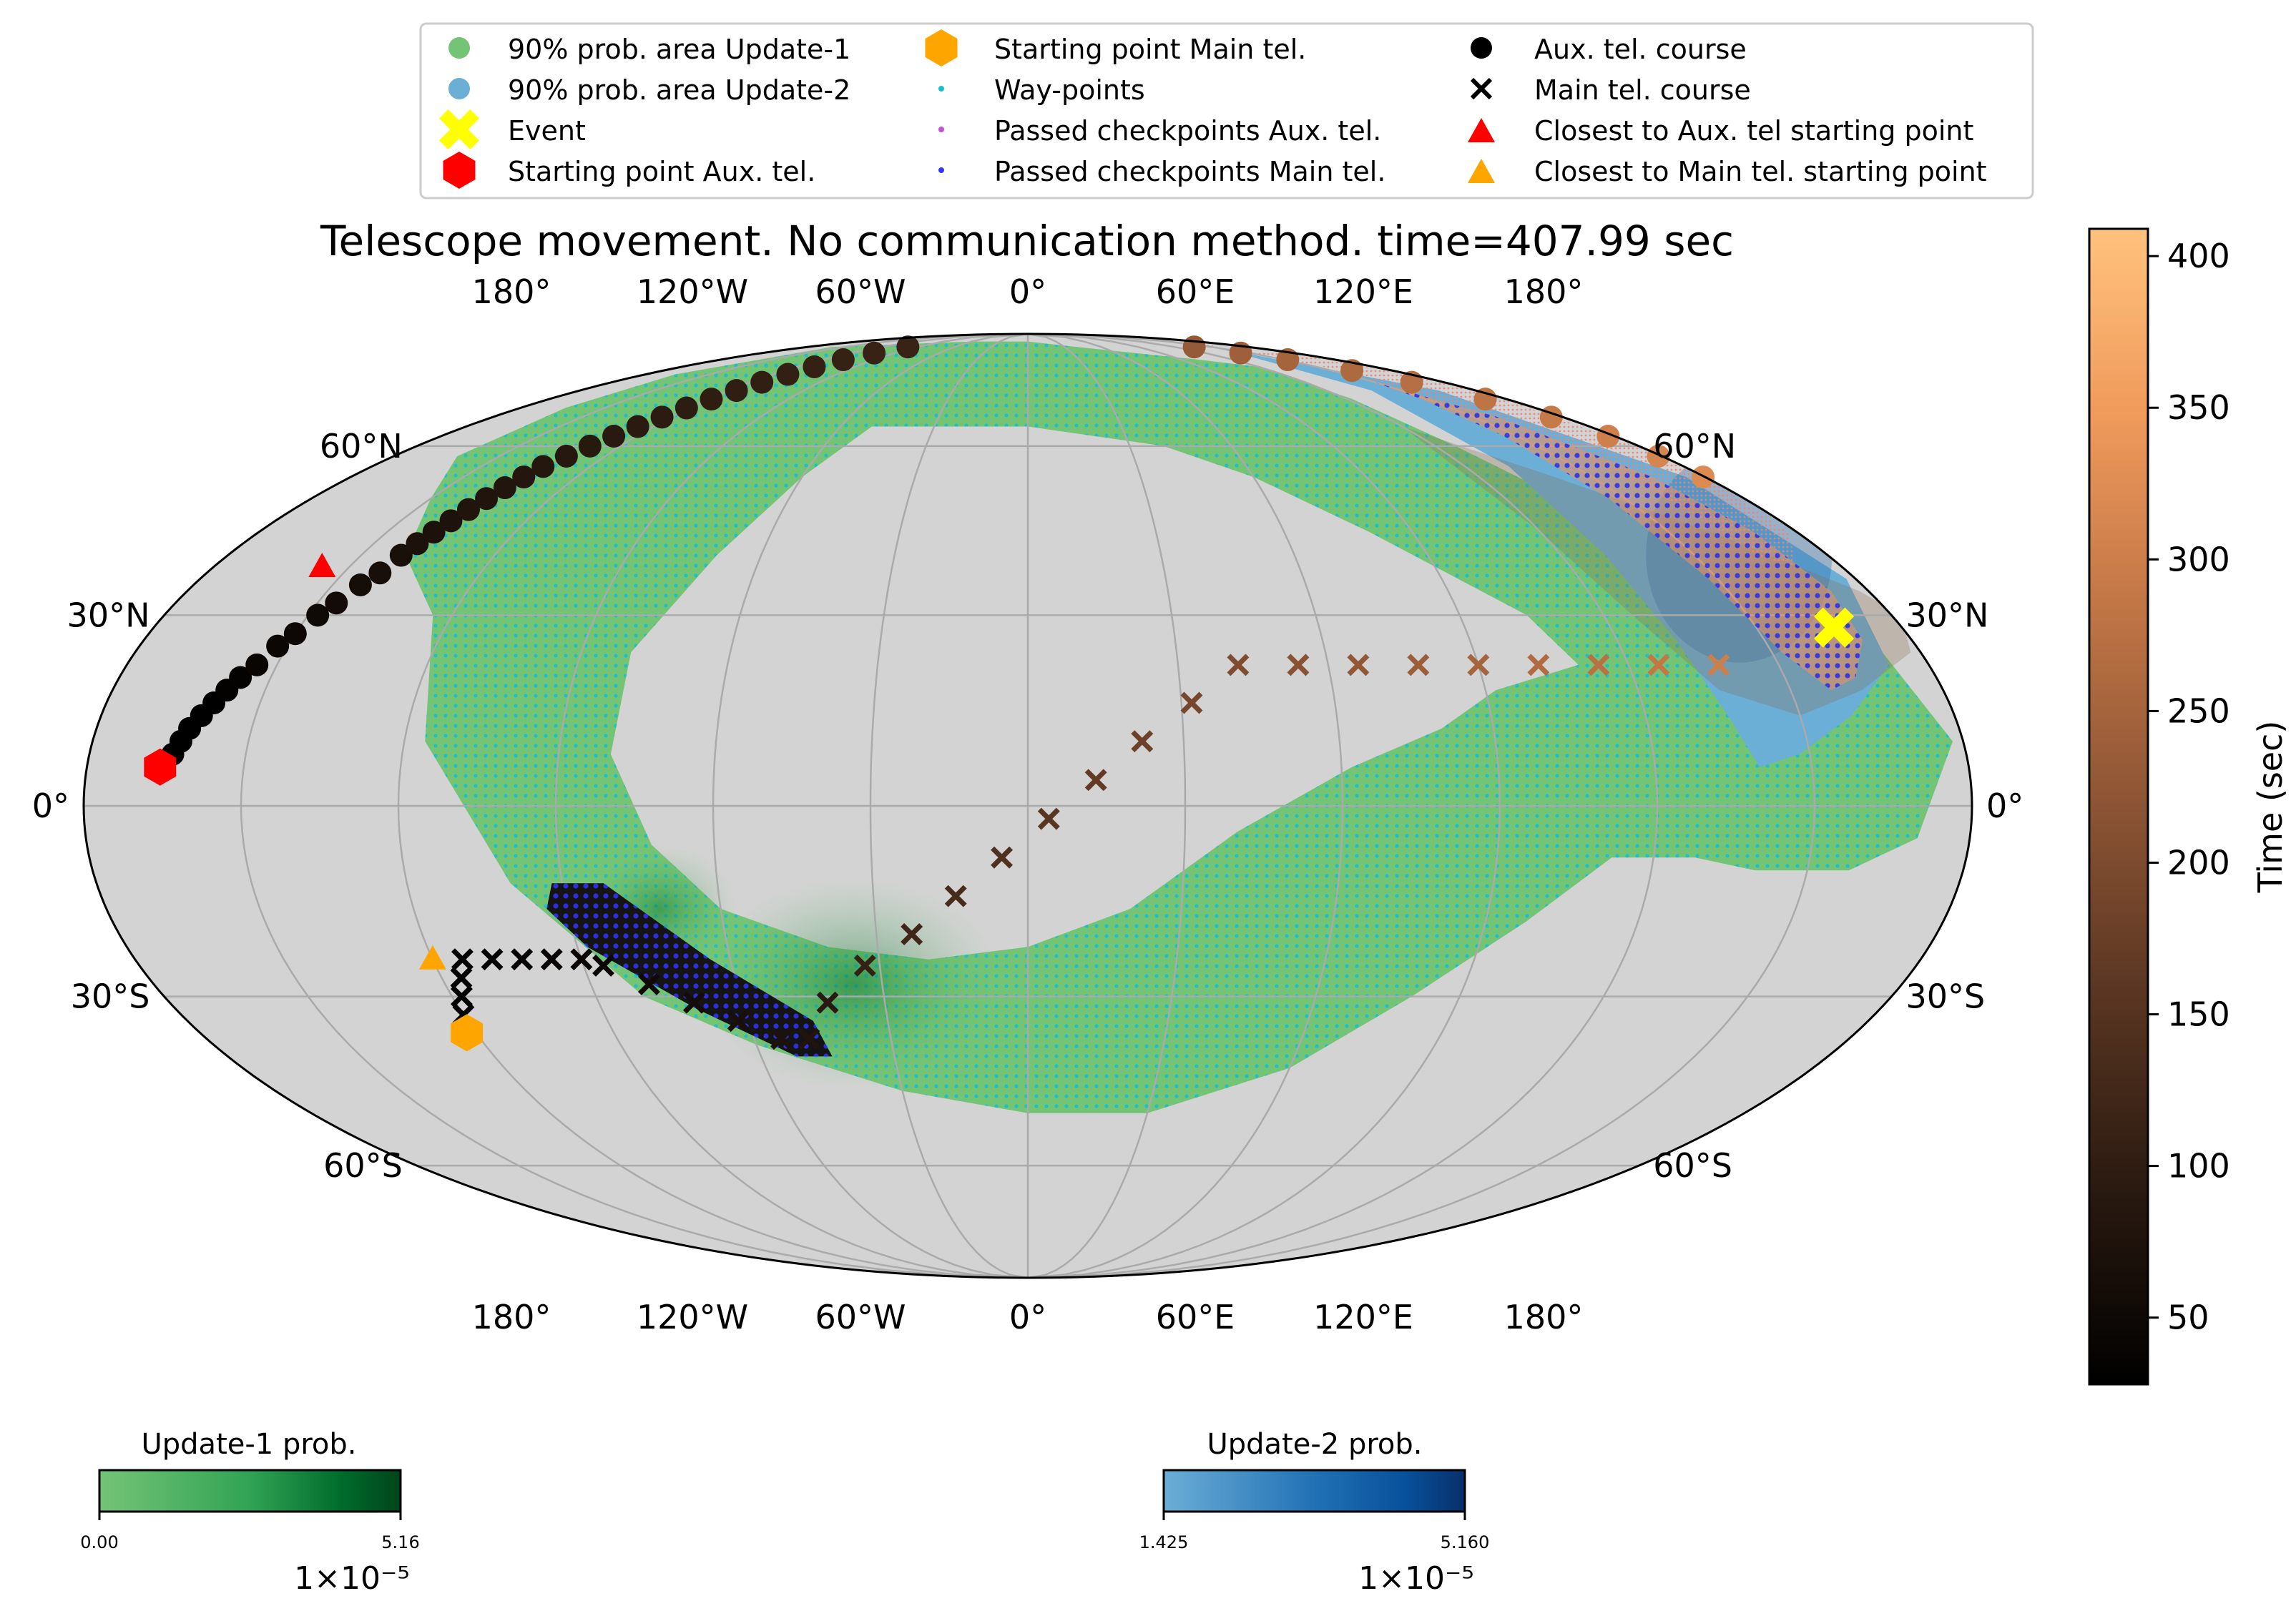 Image resolution: width=2296 pixels, height=1611 pixels. Describe the element at coordinates (1189, 171) in the screenshot. I see `legend-label: Passed checkpoints Main tel.` at that location.